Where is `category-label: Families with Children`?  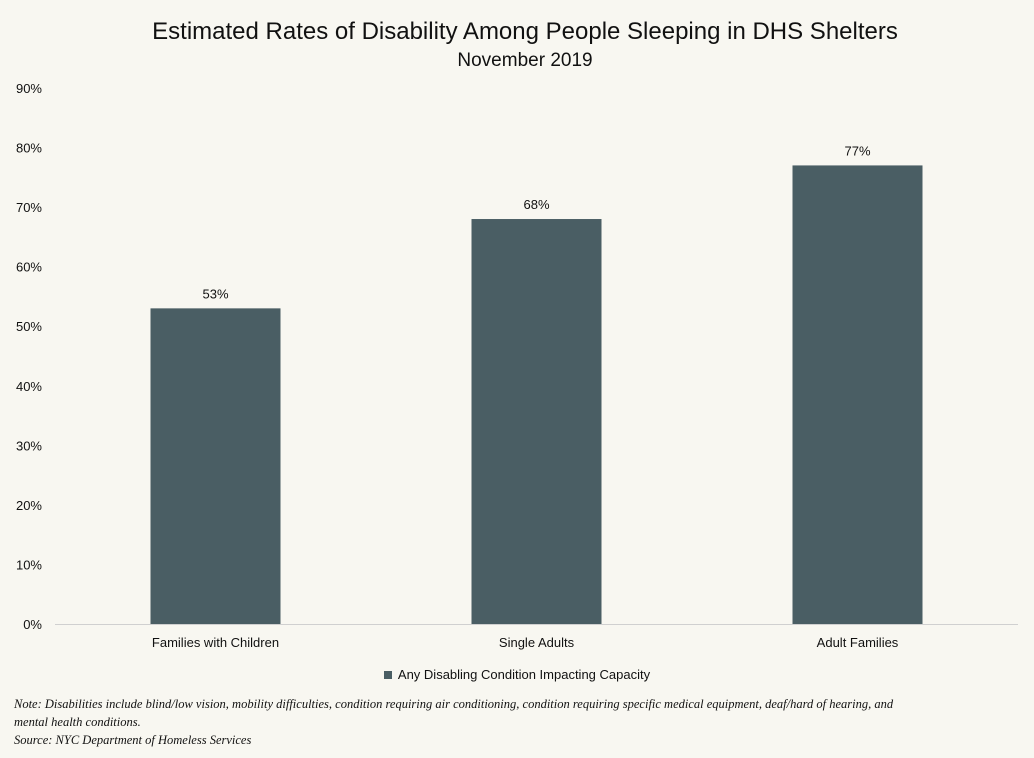
category-label: Families with Children is located at coordinates (215, 642).